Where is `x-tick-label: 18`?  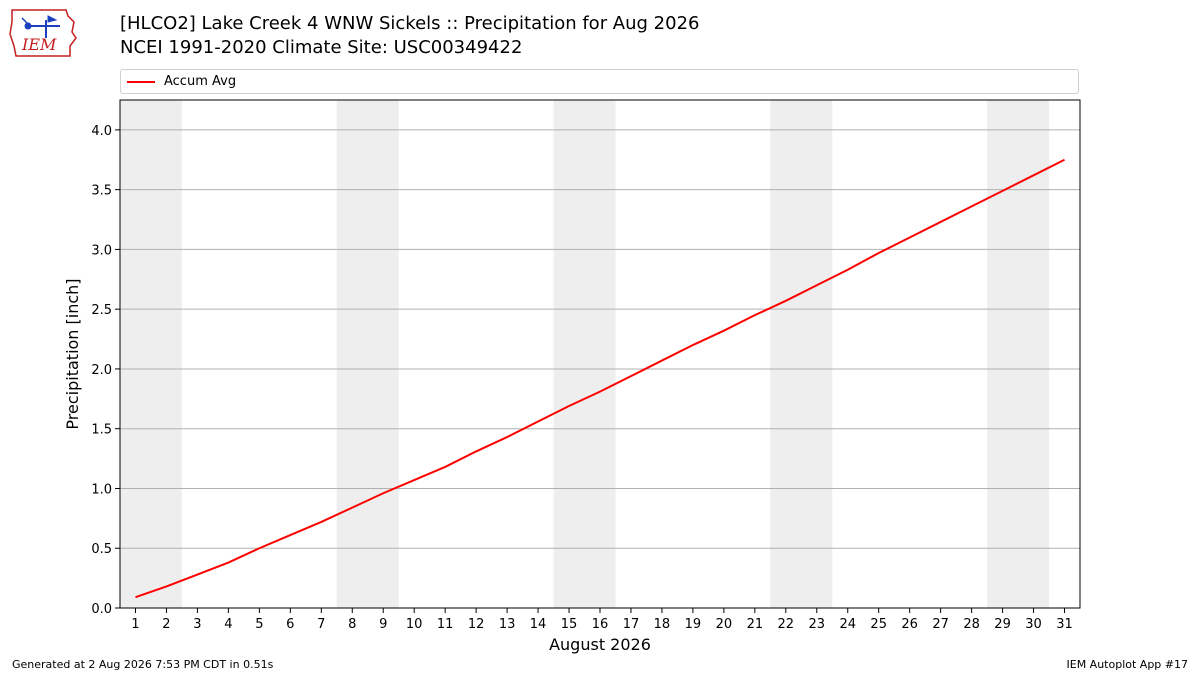
x-tick-label: 18 is located at coordinates (662, 624).